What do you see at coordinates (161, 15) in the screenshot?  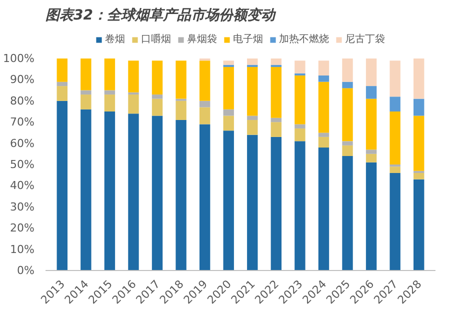 I see `chart-title: 图表32：全球烟草产品市场份额变动` at bounding box center [161, 15].